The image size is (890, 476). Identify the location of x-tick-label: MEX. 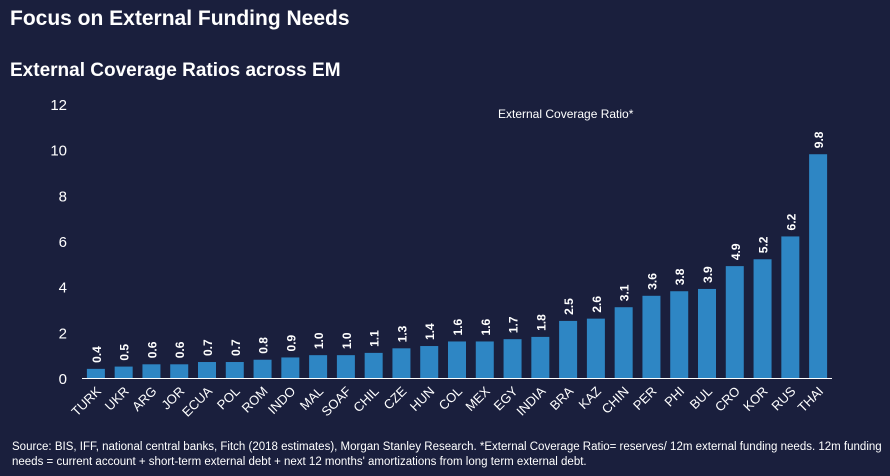
(477, 398).